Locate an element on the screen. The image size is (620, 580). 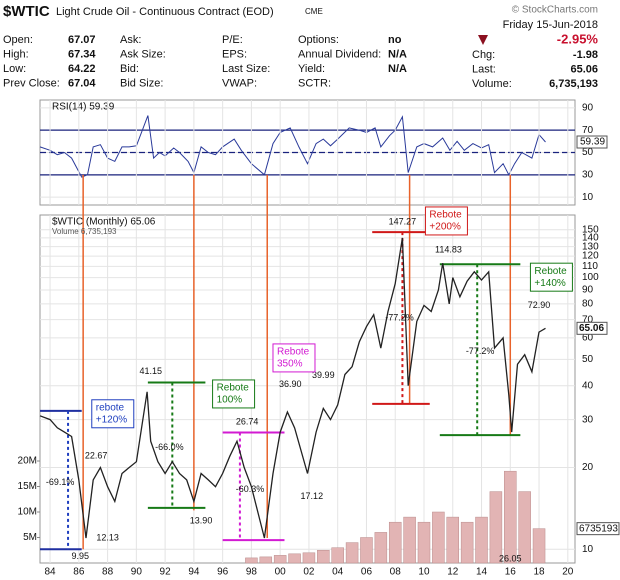
x-tick-label: 90 is located at coordinates (137, 572).